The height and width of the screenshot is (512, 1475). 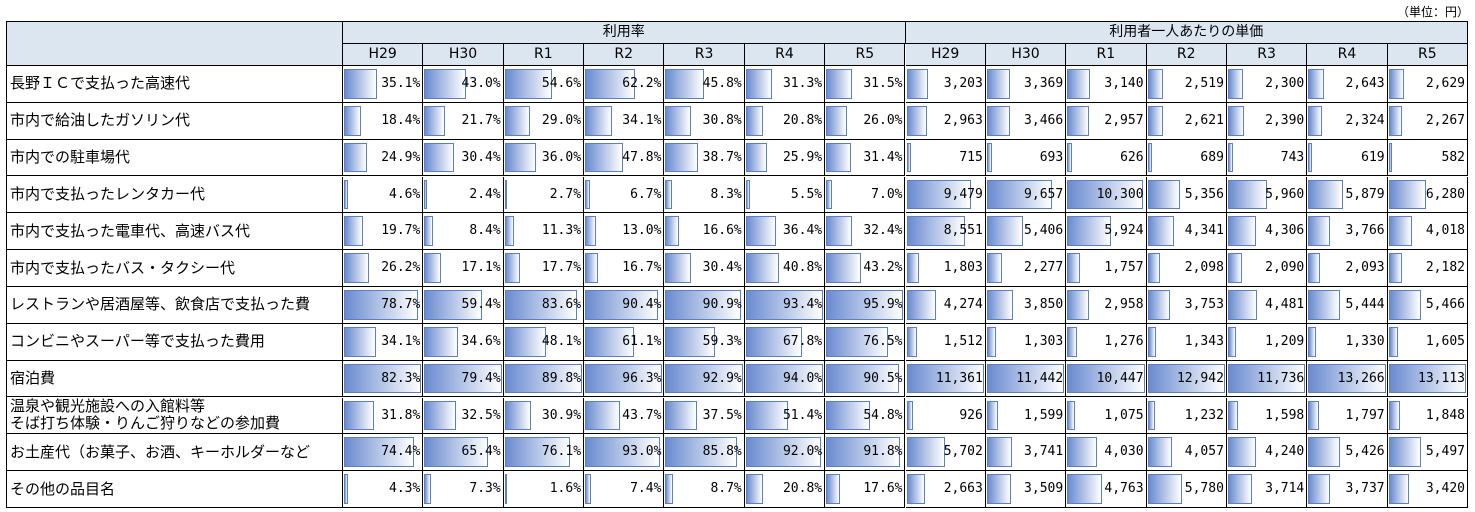 What do you see at coordinates (481, 378) in the screenshot?
I see `value-label: 79.4%` at bounding box center [481, 378].